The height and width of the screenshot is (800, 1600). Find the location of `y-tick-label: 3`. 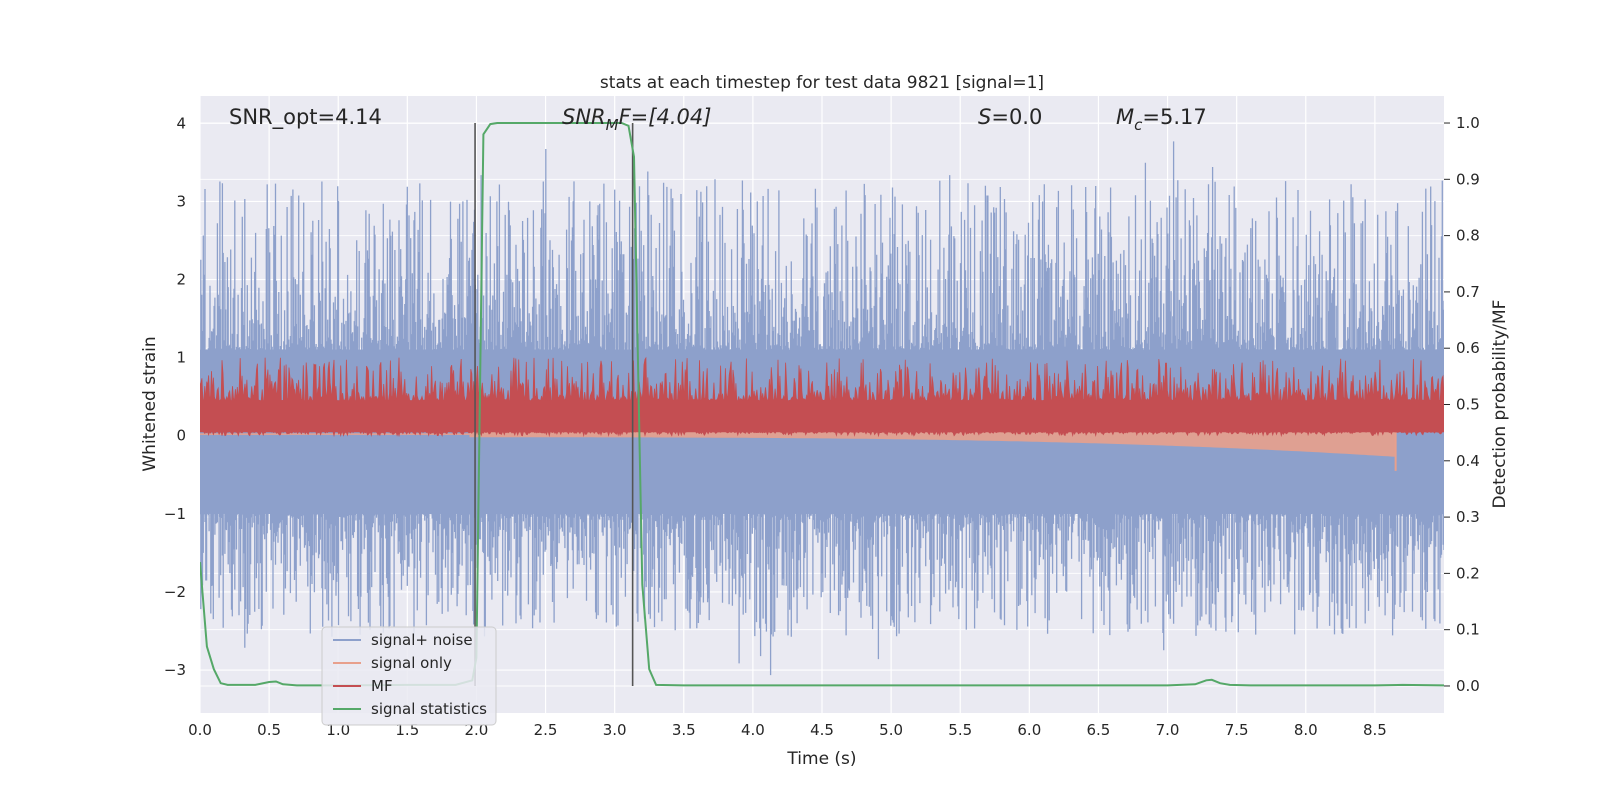

y-tick-label: 3 is located at coordinates (181, 201).